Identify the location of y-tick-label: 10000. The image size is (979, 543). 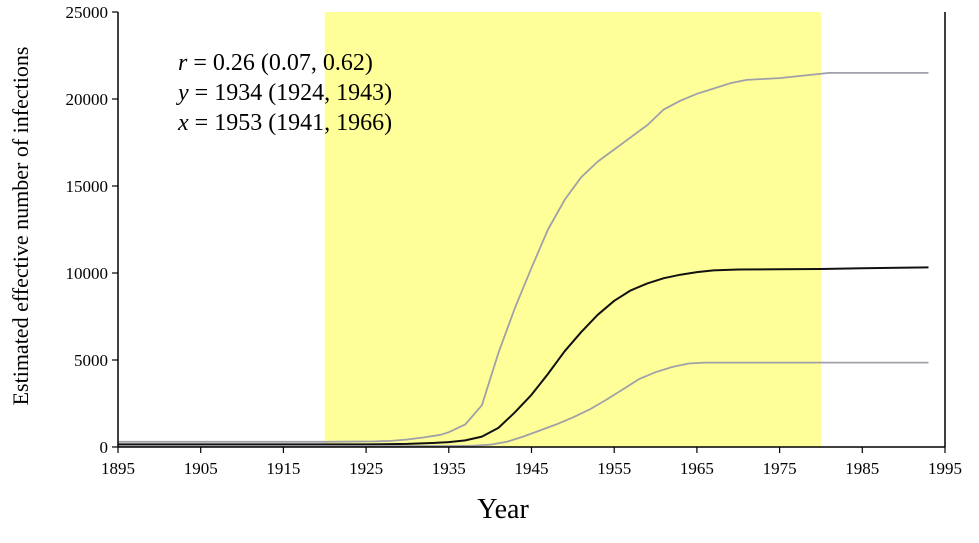
(87, 273).